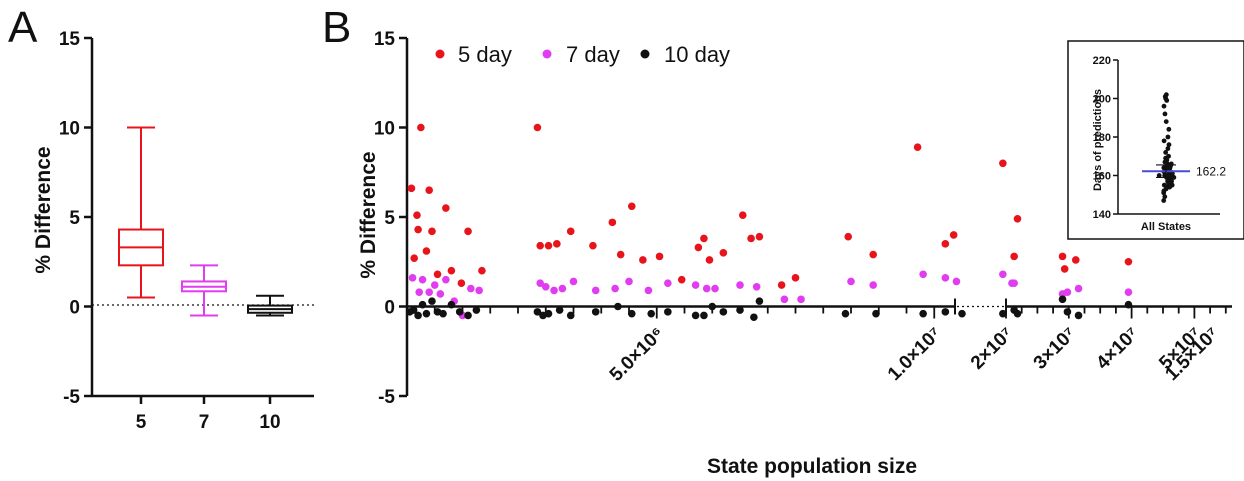  What do you see at coordinates (593, 54) in the screenshot?
I see `legend-label-7-day: 7 day` at bounding box center [593, 54].